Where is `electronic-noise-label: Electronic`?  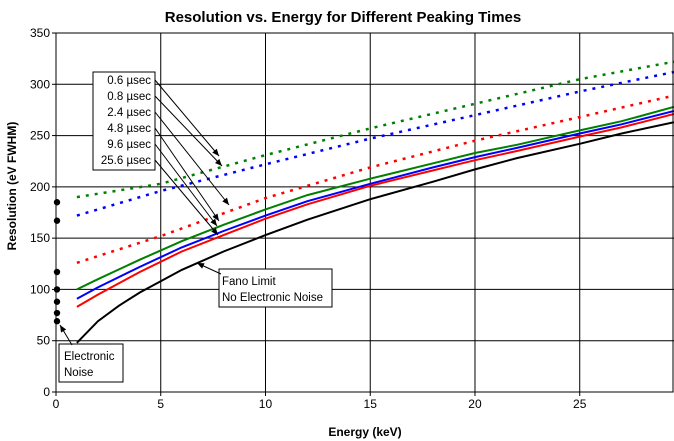
electronic-noise-label: Electronic is located at coordinates (89, 357).